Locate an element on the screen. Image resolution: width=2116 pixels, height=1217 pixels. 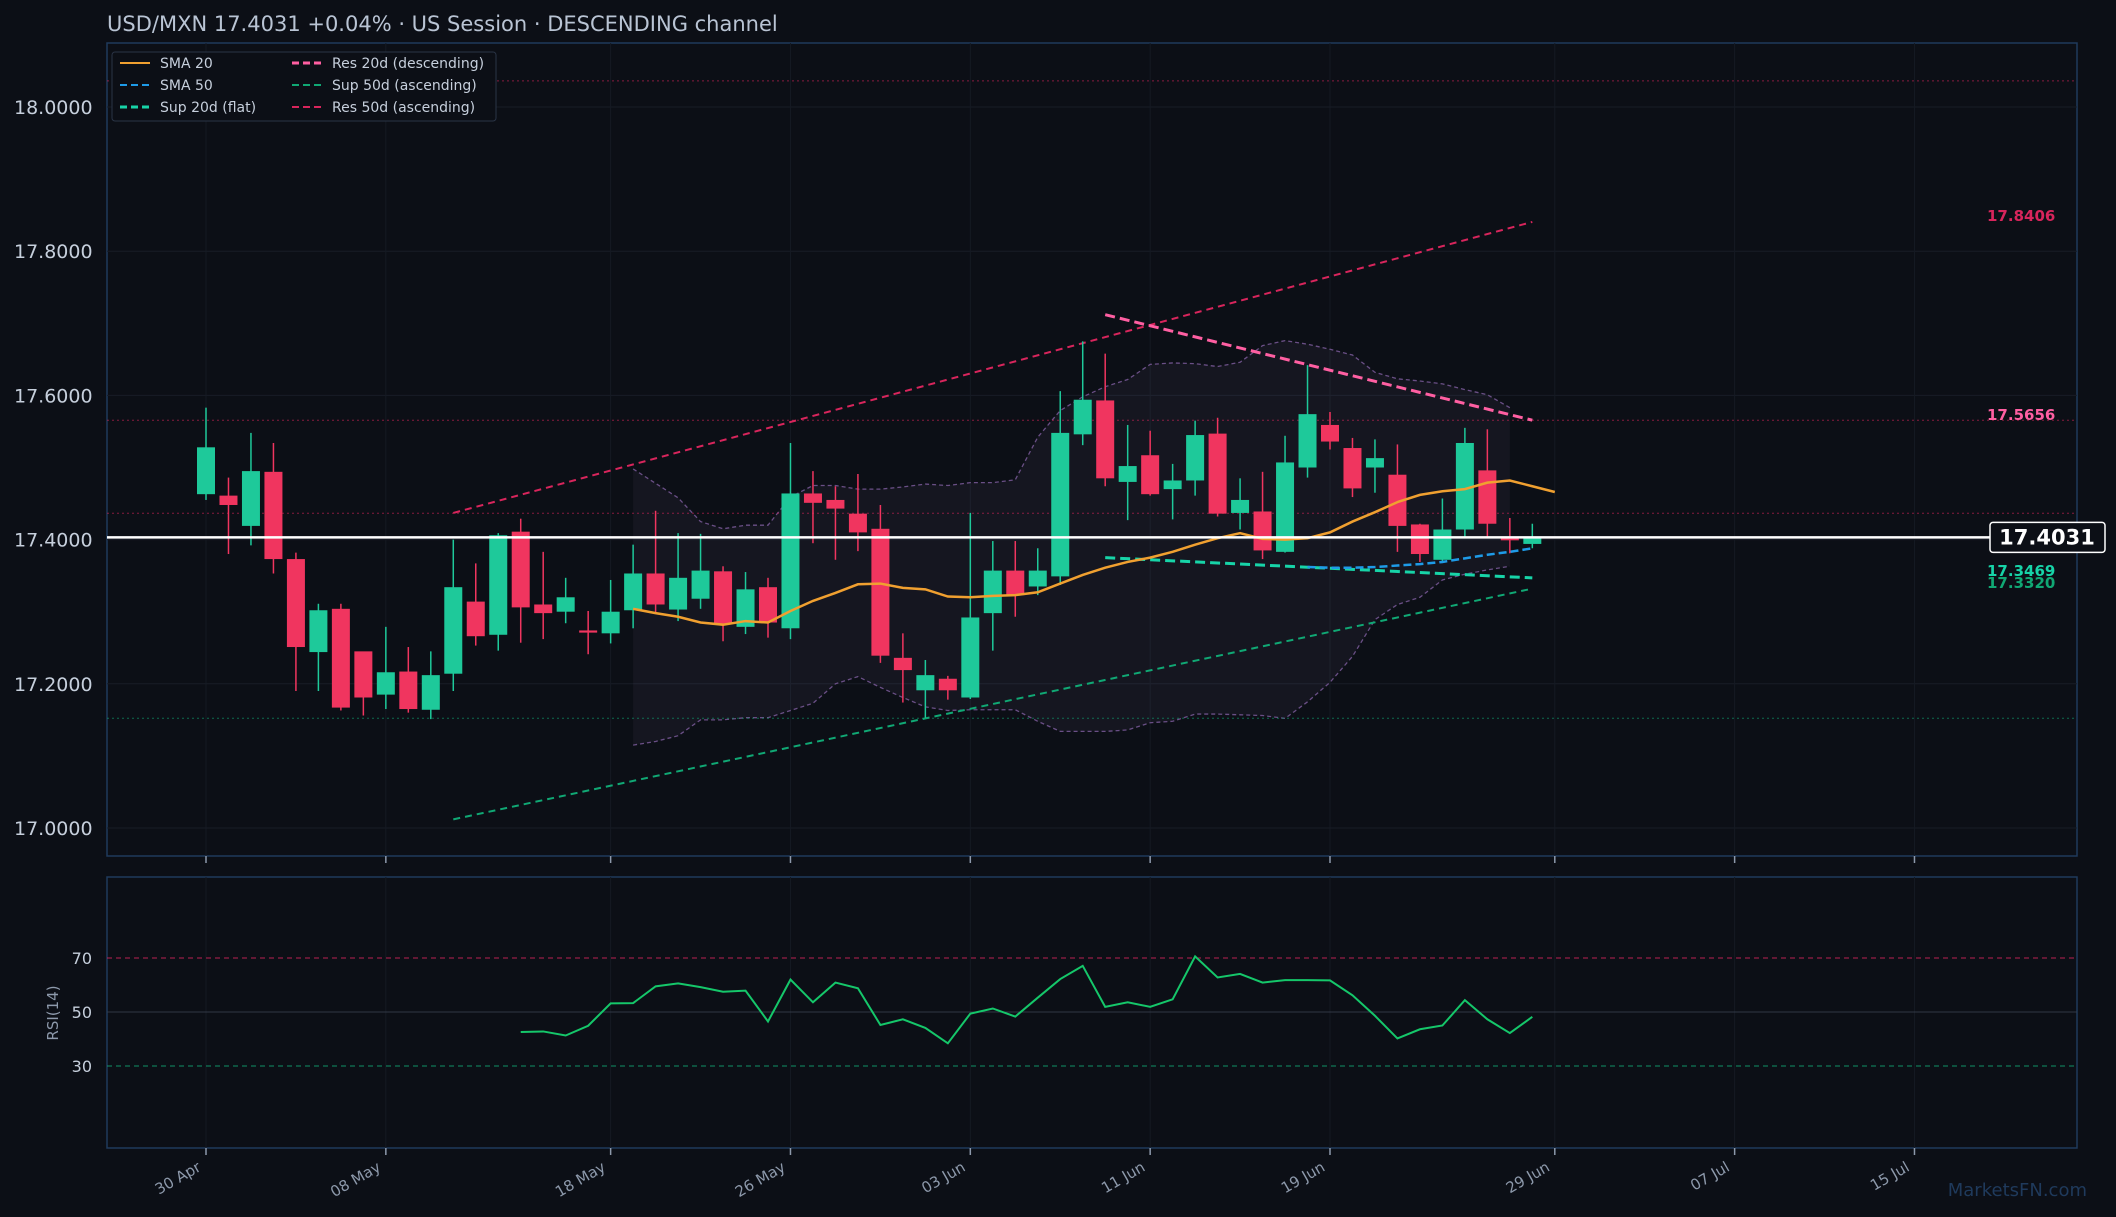
price-tick-label: 17.6000 is located at coordinates (53, 396).